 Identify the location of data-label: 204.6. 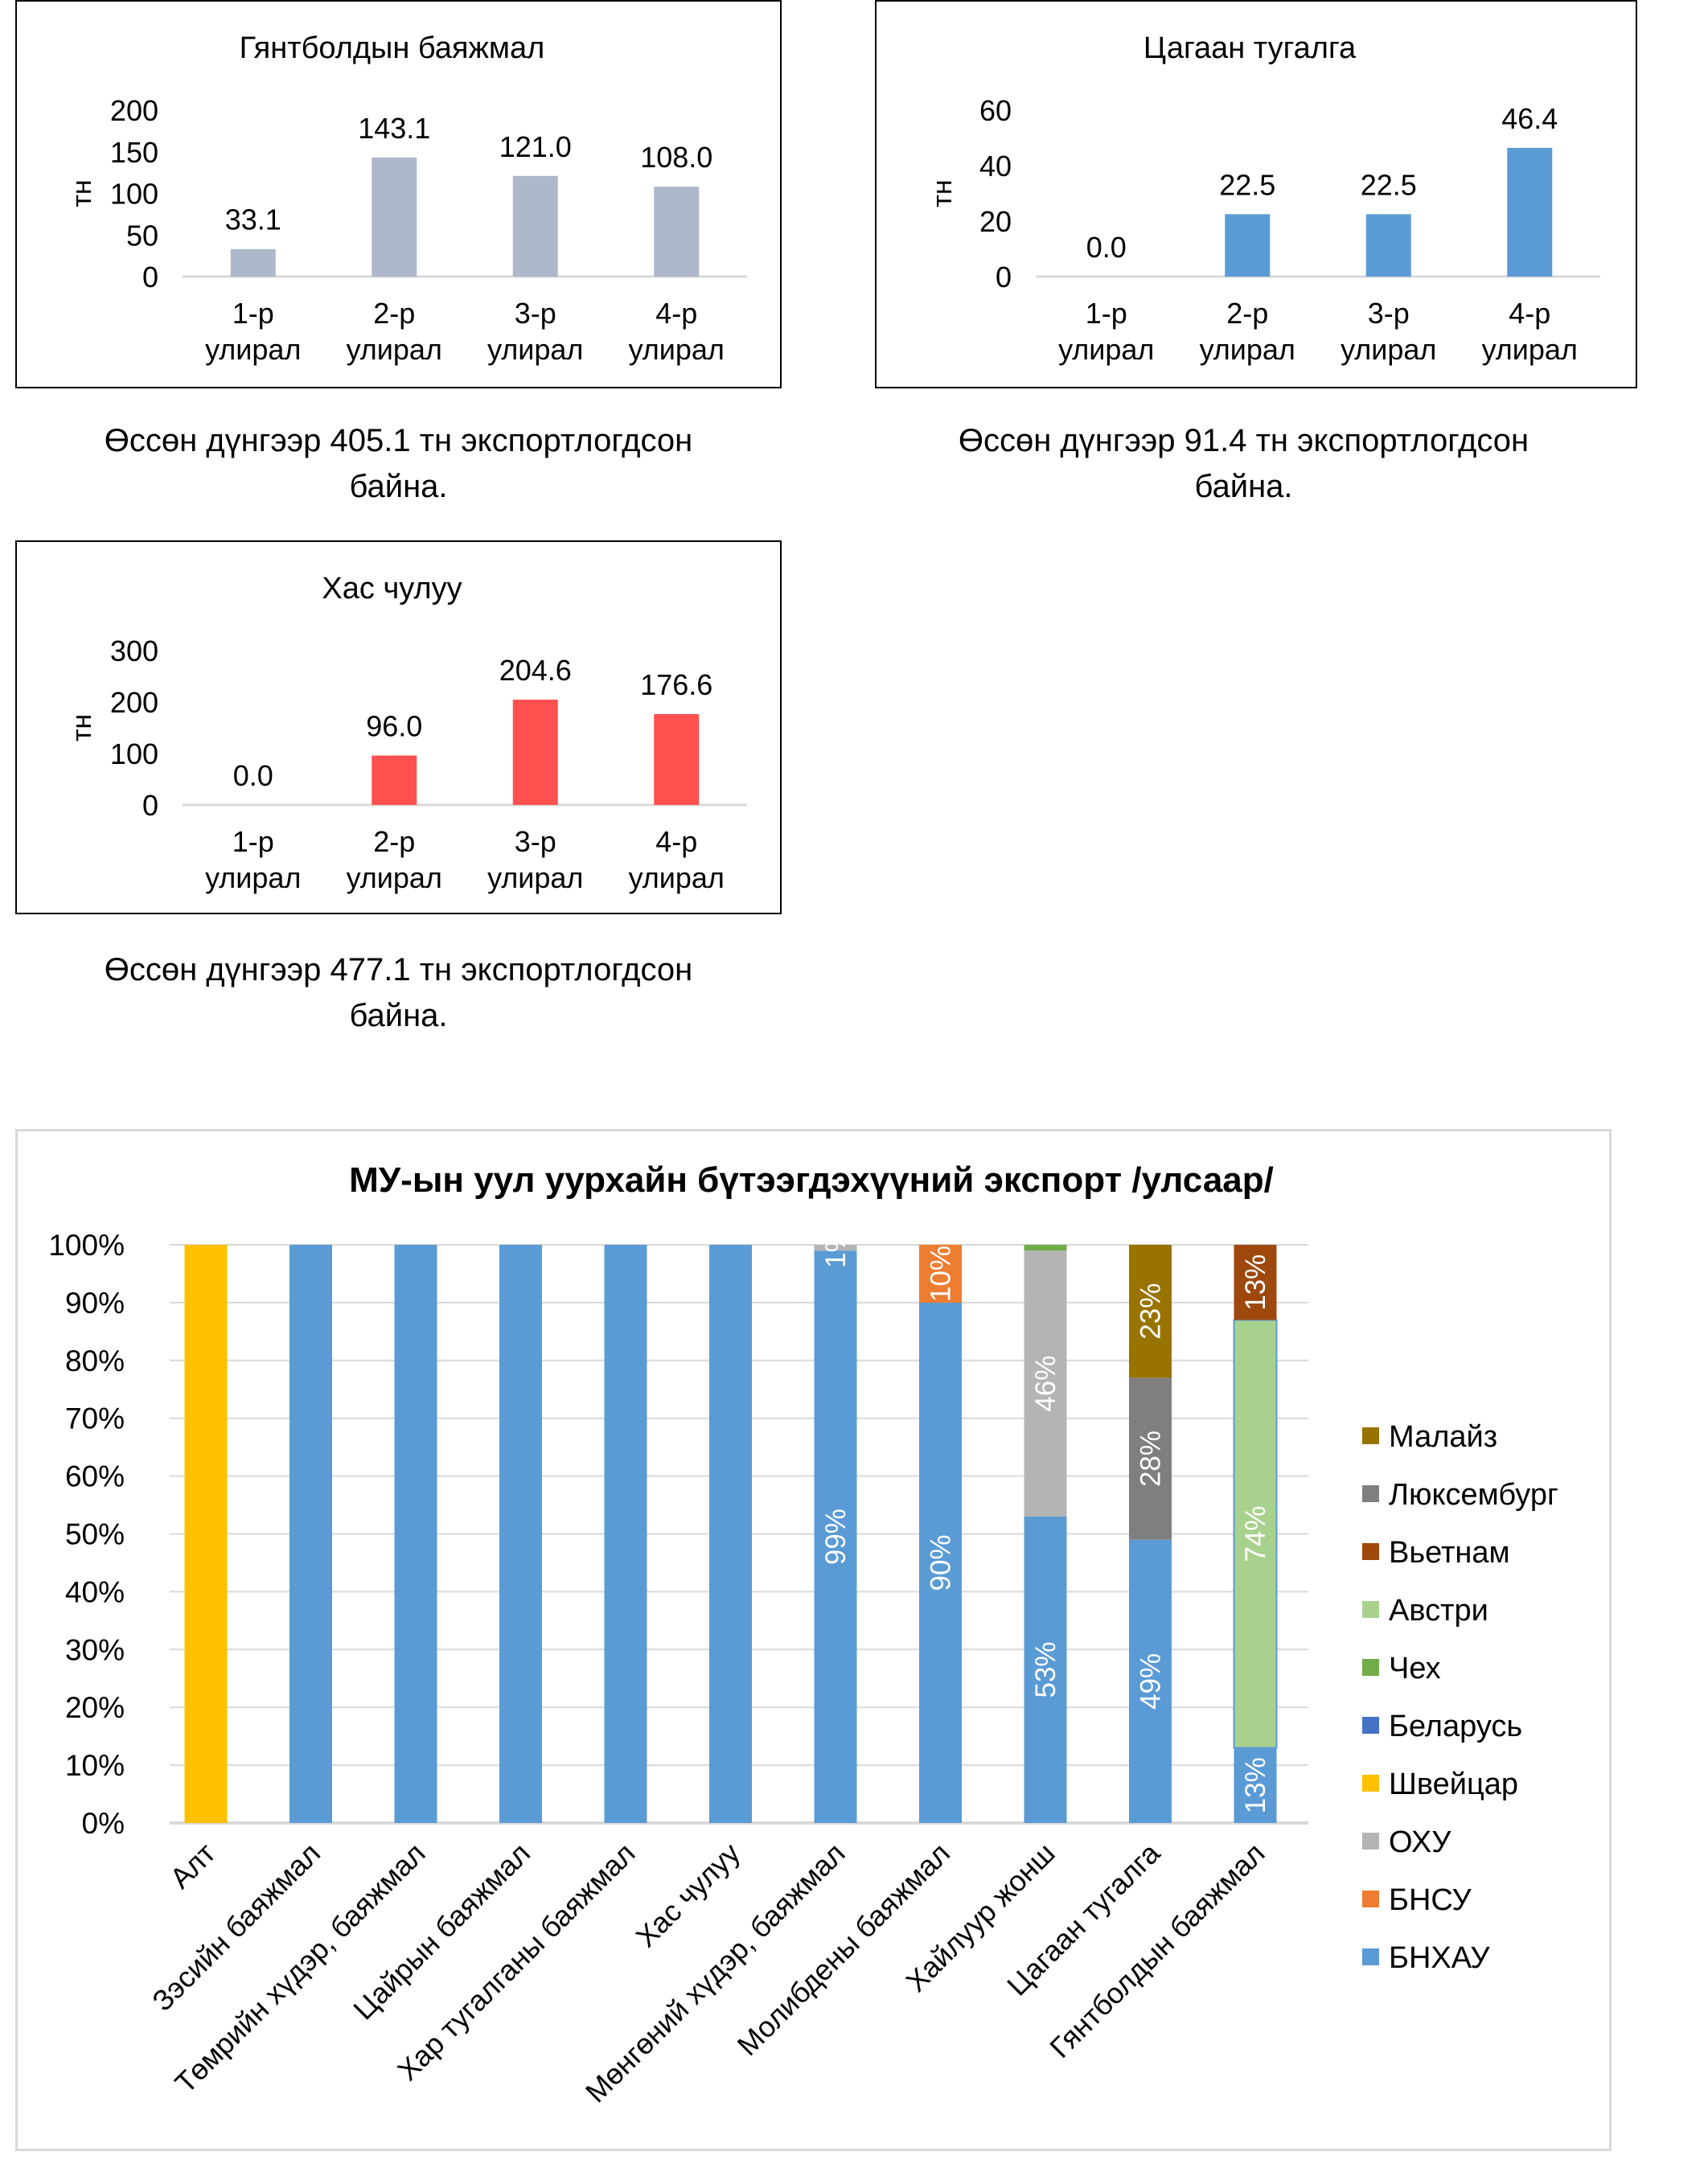
(535, 671).